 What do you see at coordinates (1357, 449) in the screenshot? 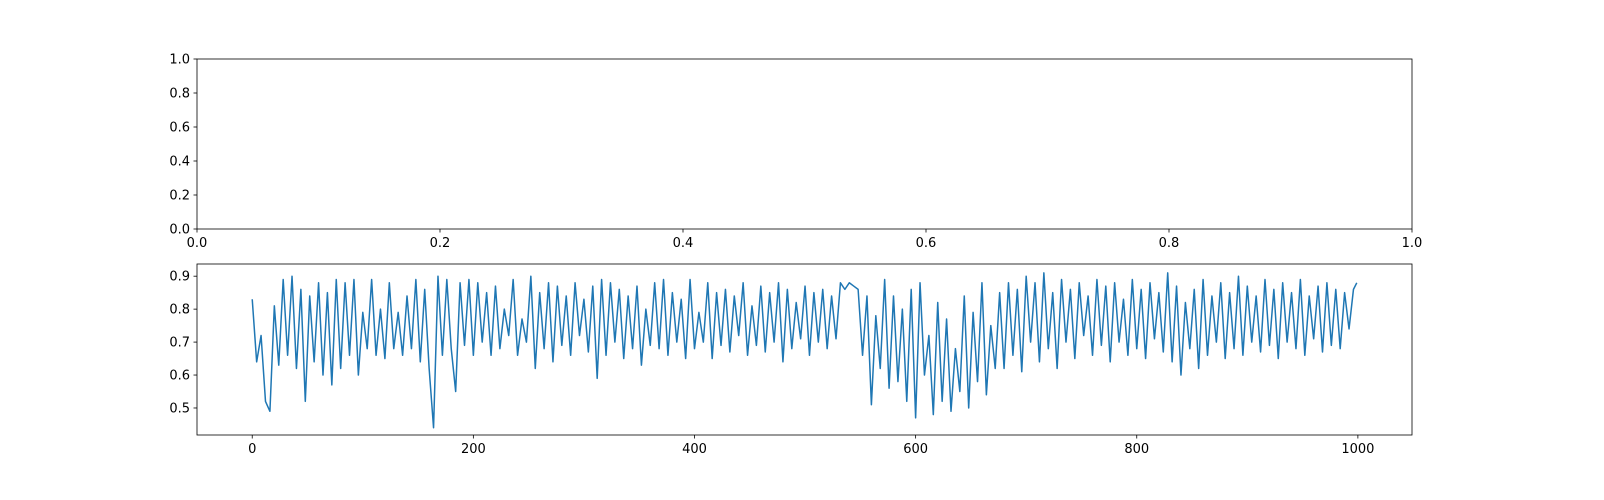
I see `x-tick-label: 1000` at bounding box center [1357, 449].